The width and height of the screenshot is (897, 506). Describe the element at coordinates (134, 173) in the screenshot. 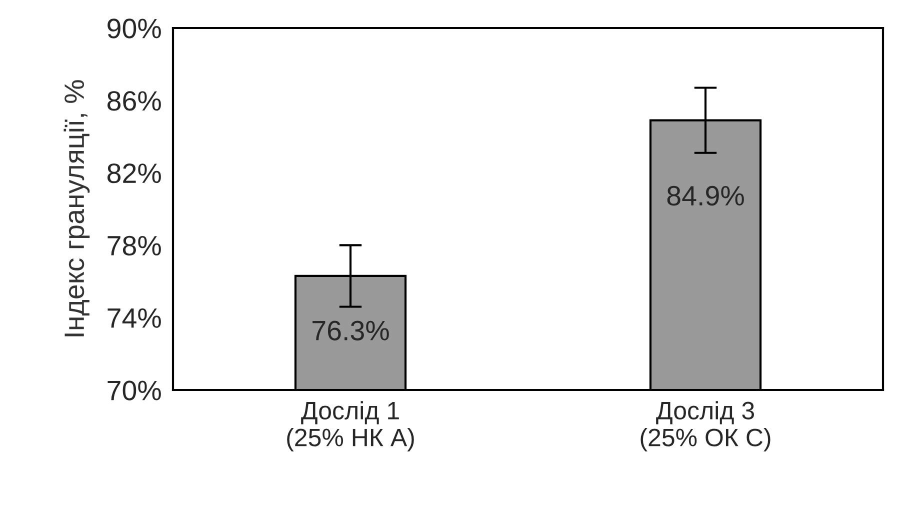

I see `y-tick-label: 82%` at that location.